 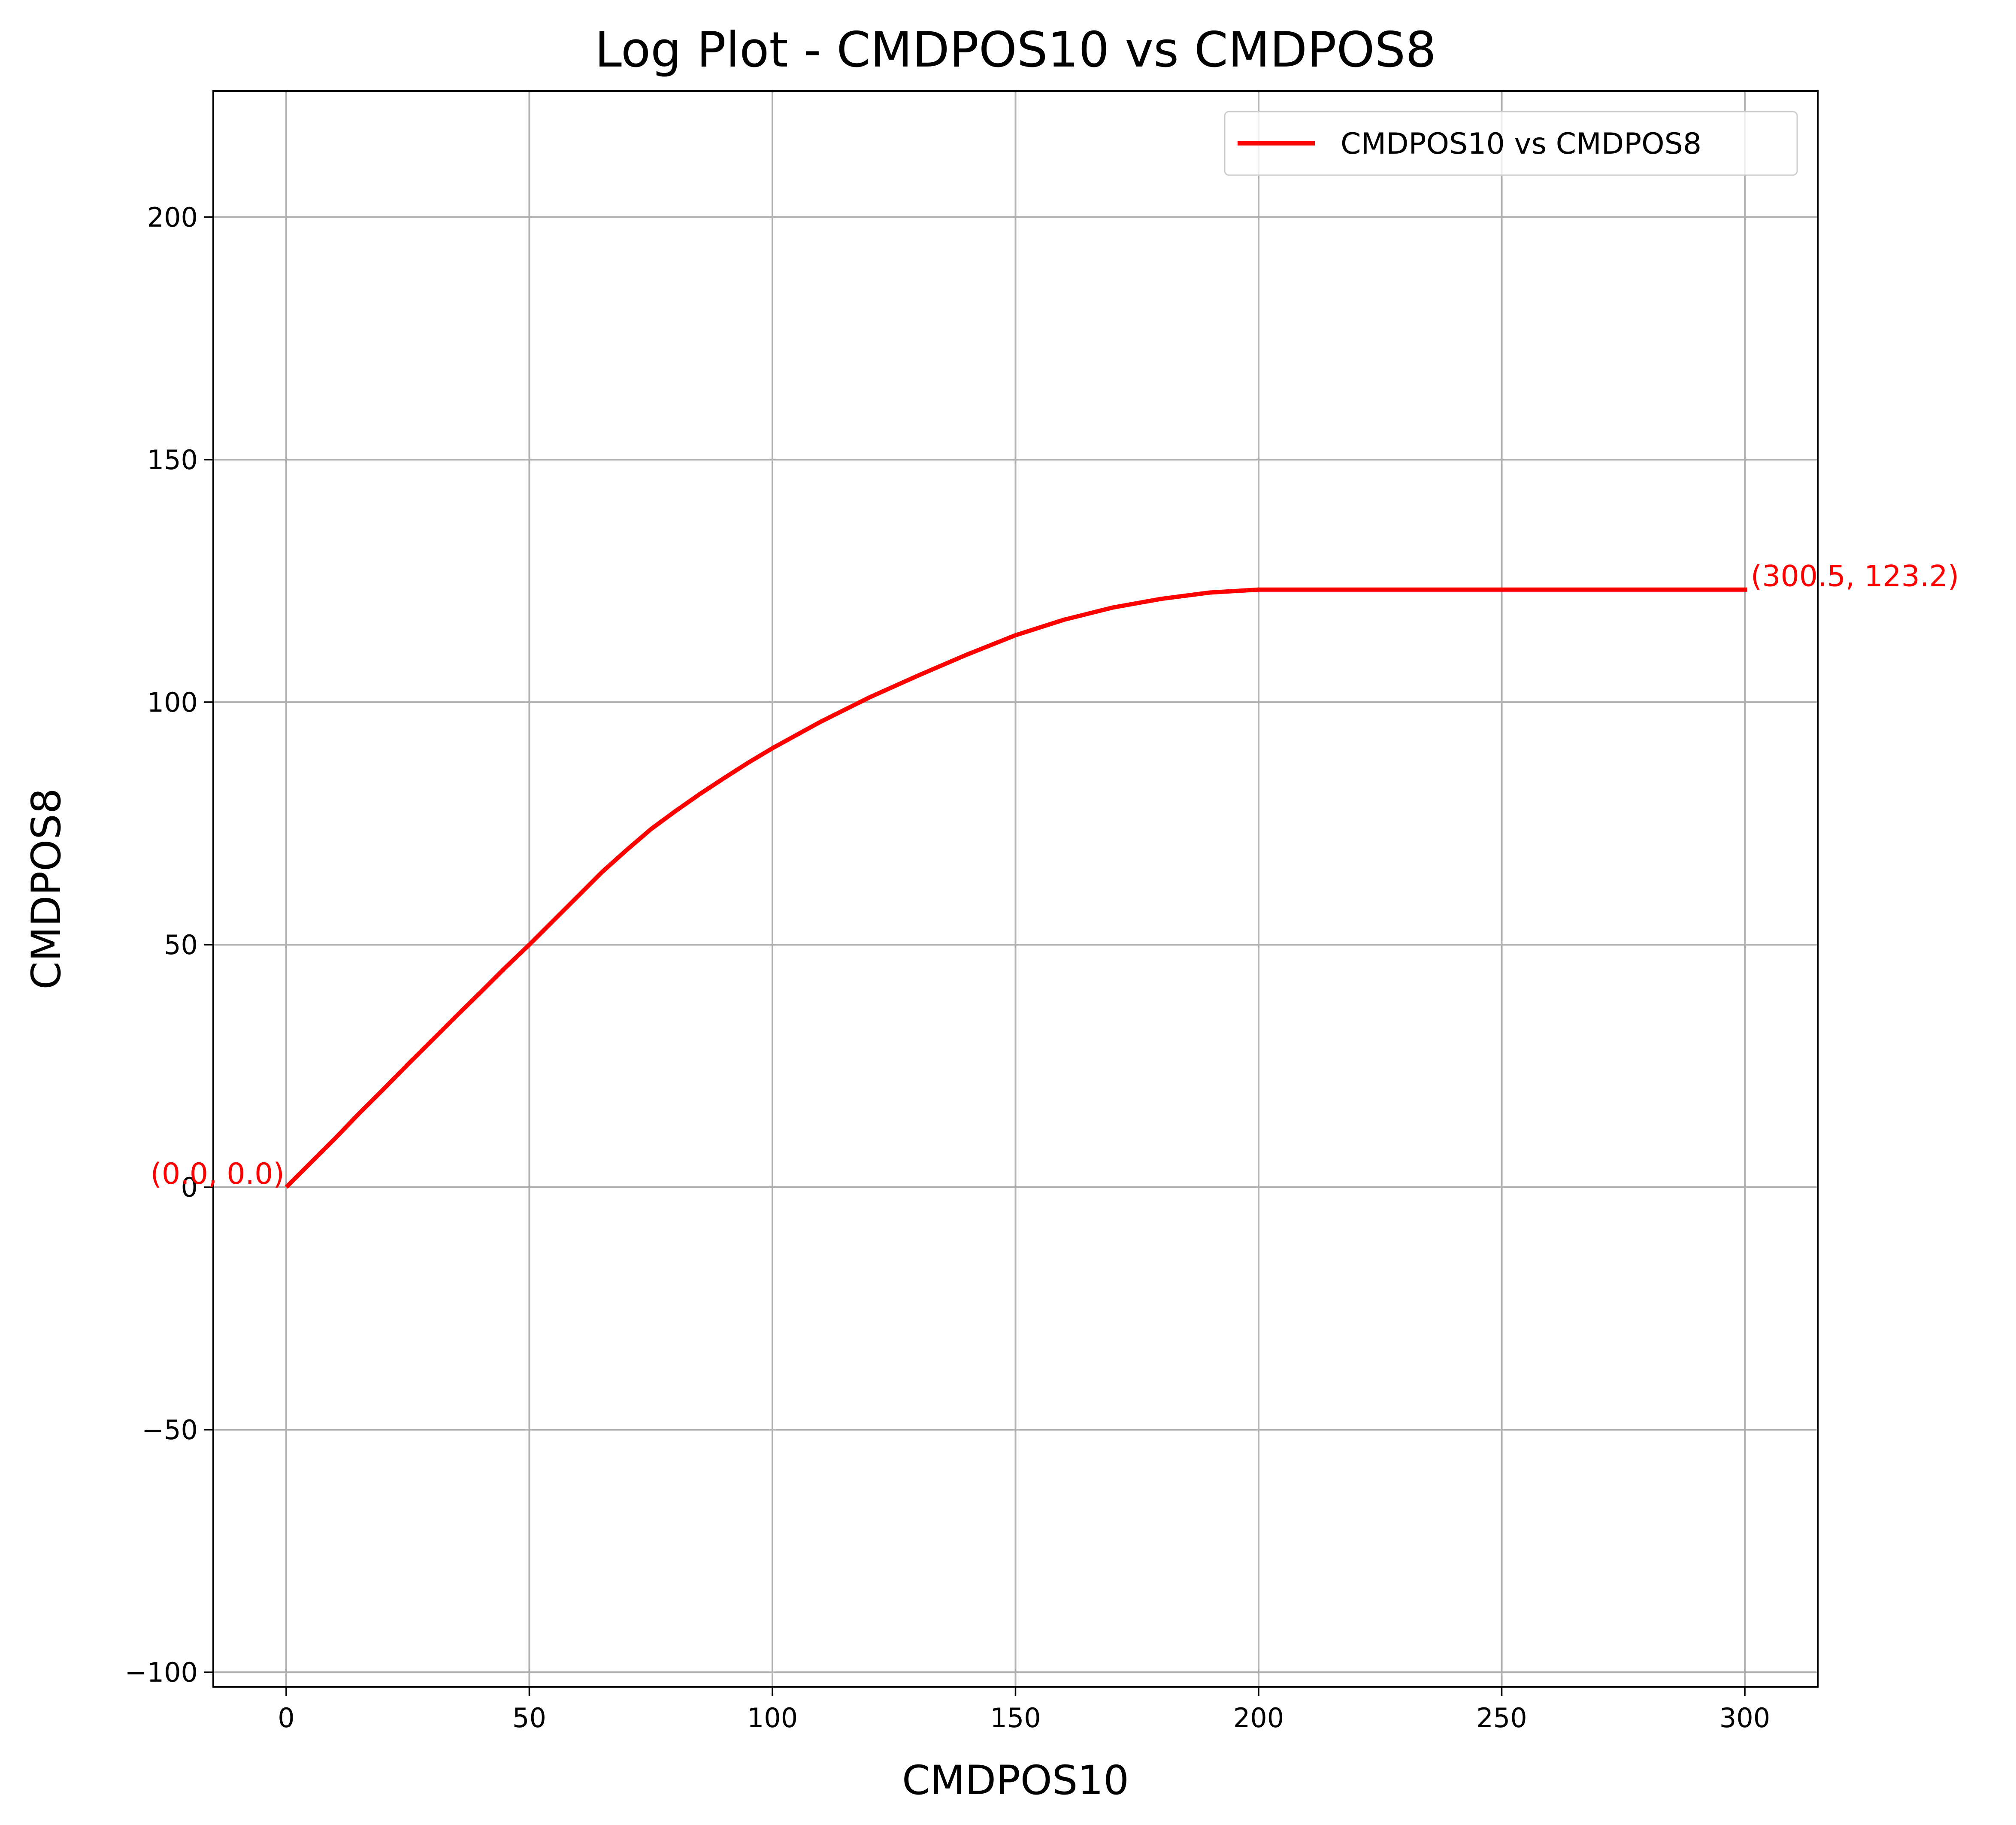 What do you see at coordinates (1015, 1718) in the screenshot?
I see `x-tick-label: 150` at bounding box center [1015, 1718].